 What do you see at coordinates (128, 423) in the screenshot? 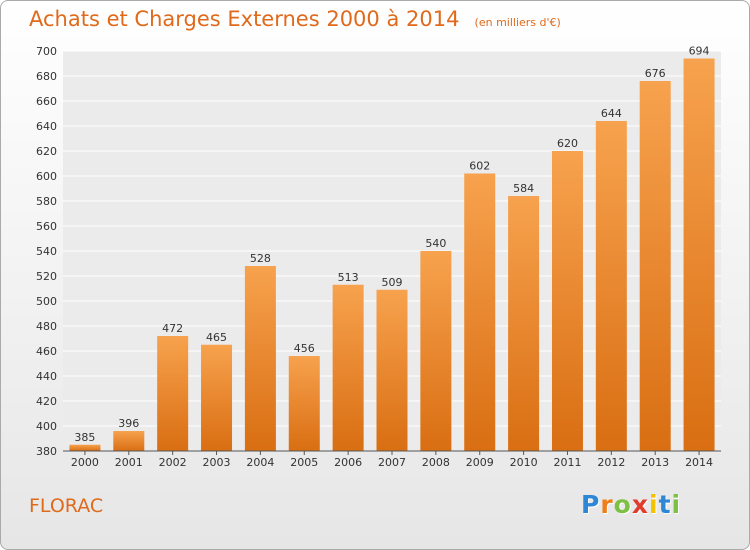
I see `data-label: 396` at bounding box center [128, 423].